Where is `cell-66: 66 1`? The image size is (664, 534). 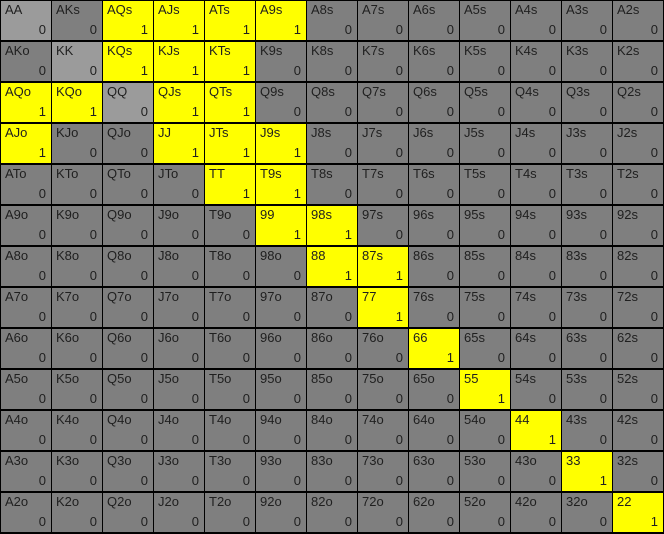
cell-66: 66 1 is located at coordinates (434, 349).